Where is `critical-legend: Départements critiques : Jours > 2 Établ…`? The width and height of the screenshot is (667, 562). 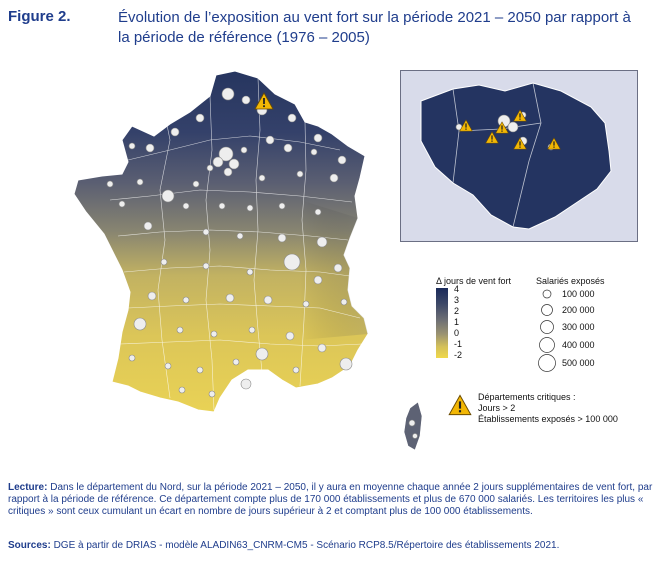 critical-legend: Départements critiques : Jours > 2 Établ… is located at coordinates (548, 408).